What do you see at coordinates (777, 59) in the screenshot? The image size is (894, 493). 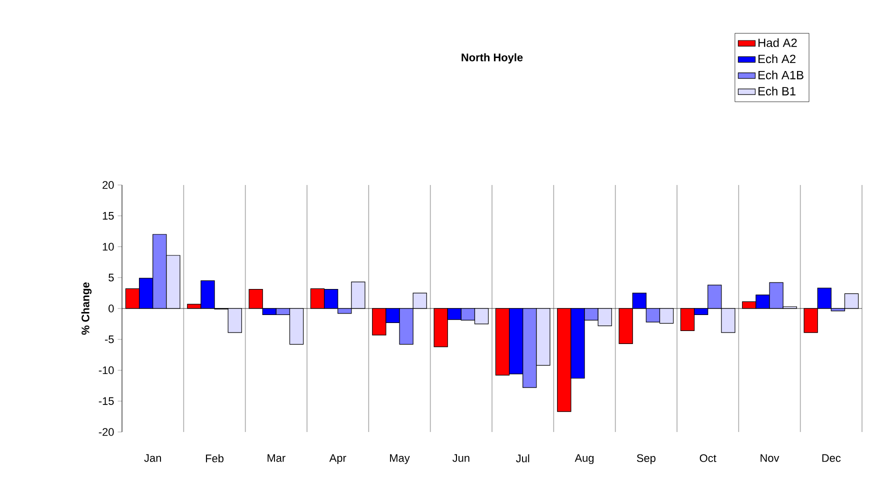 I see `legend-label: Ech A2` at bounding box center [777, 59].